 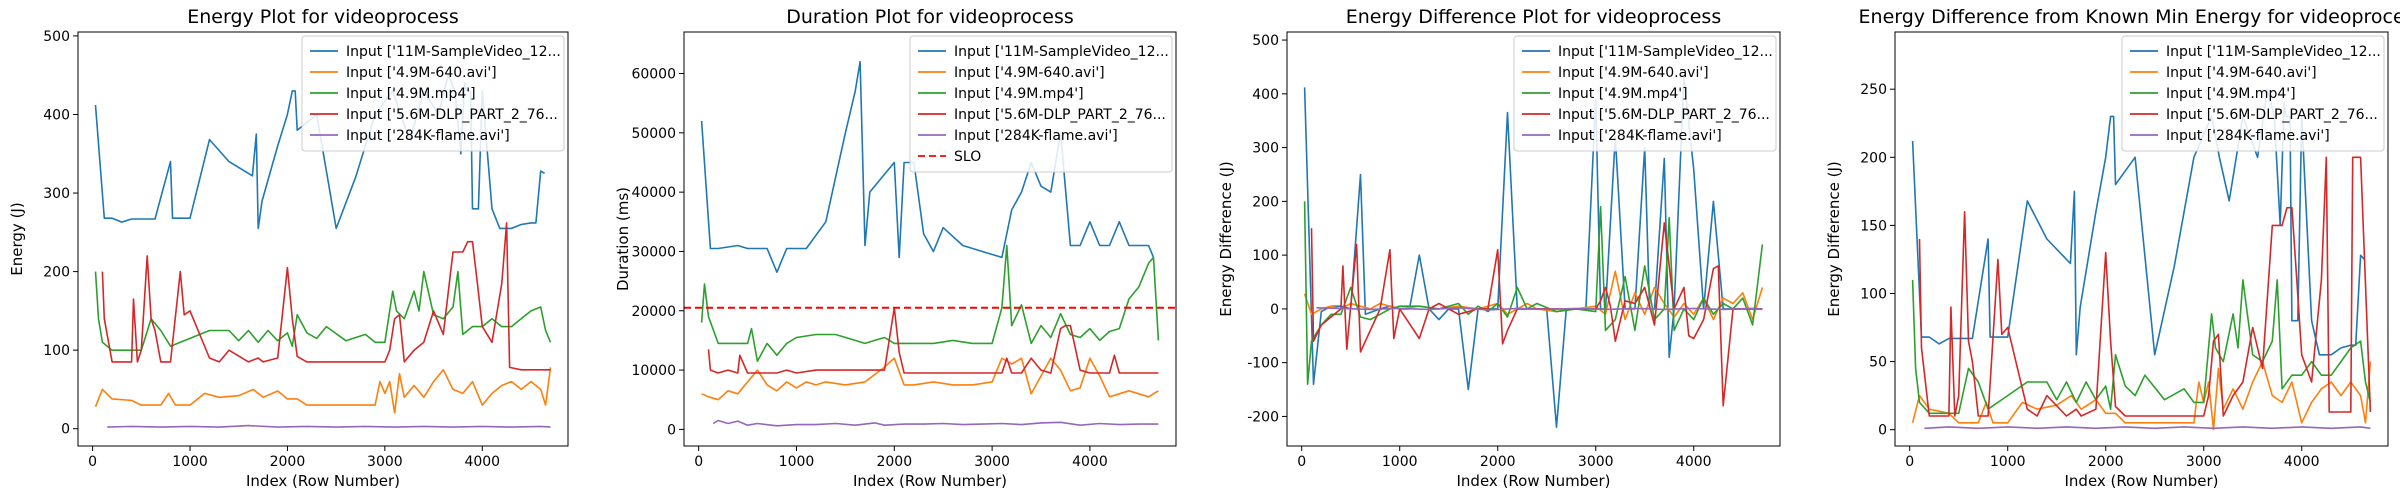 I want to click on y-tick-label: 50000, so click(x=653, y=134).